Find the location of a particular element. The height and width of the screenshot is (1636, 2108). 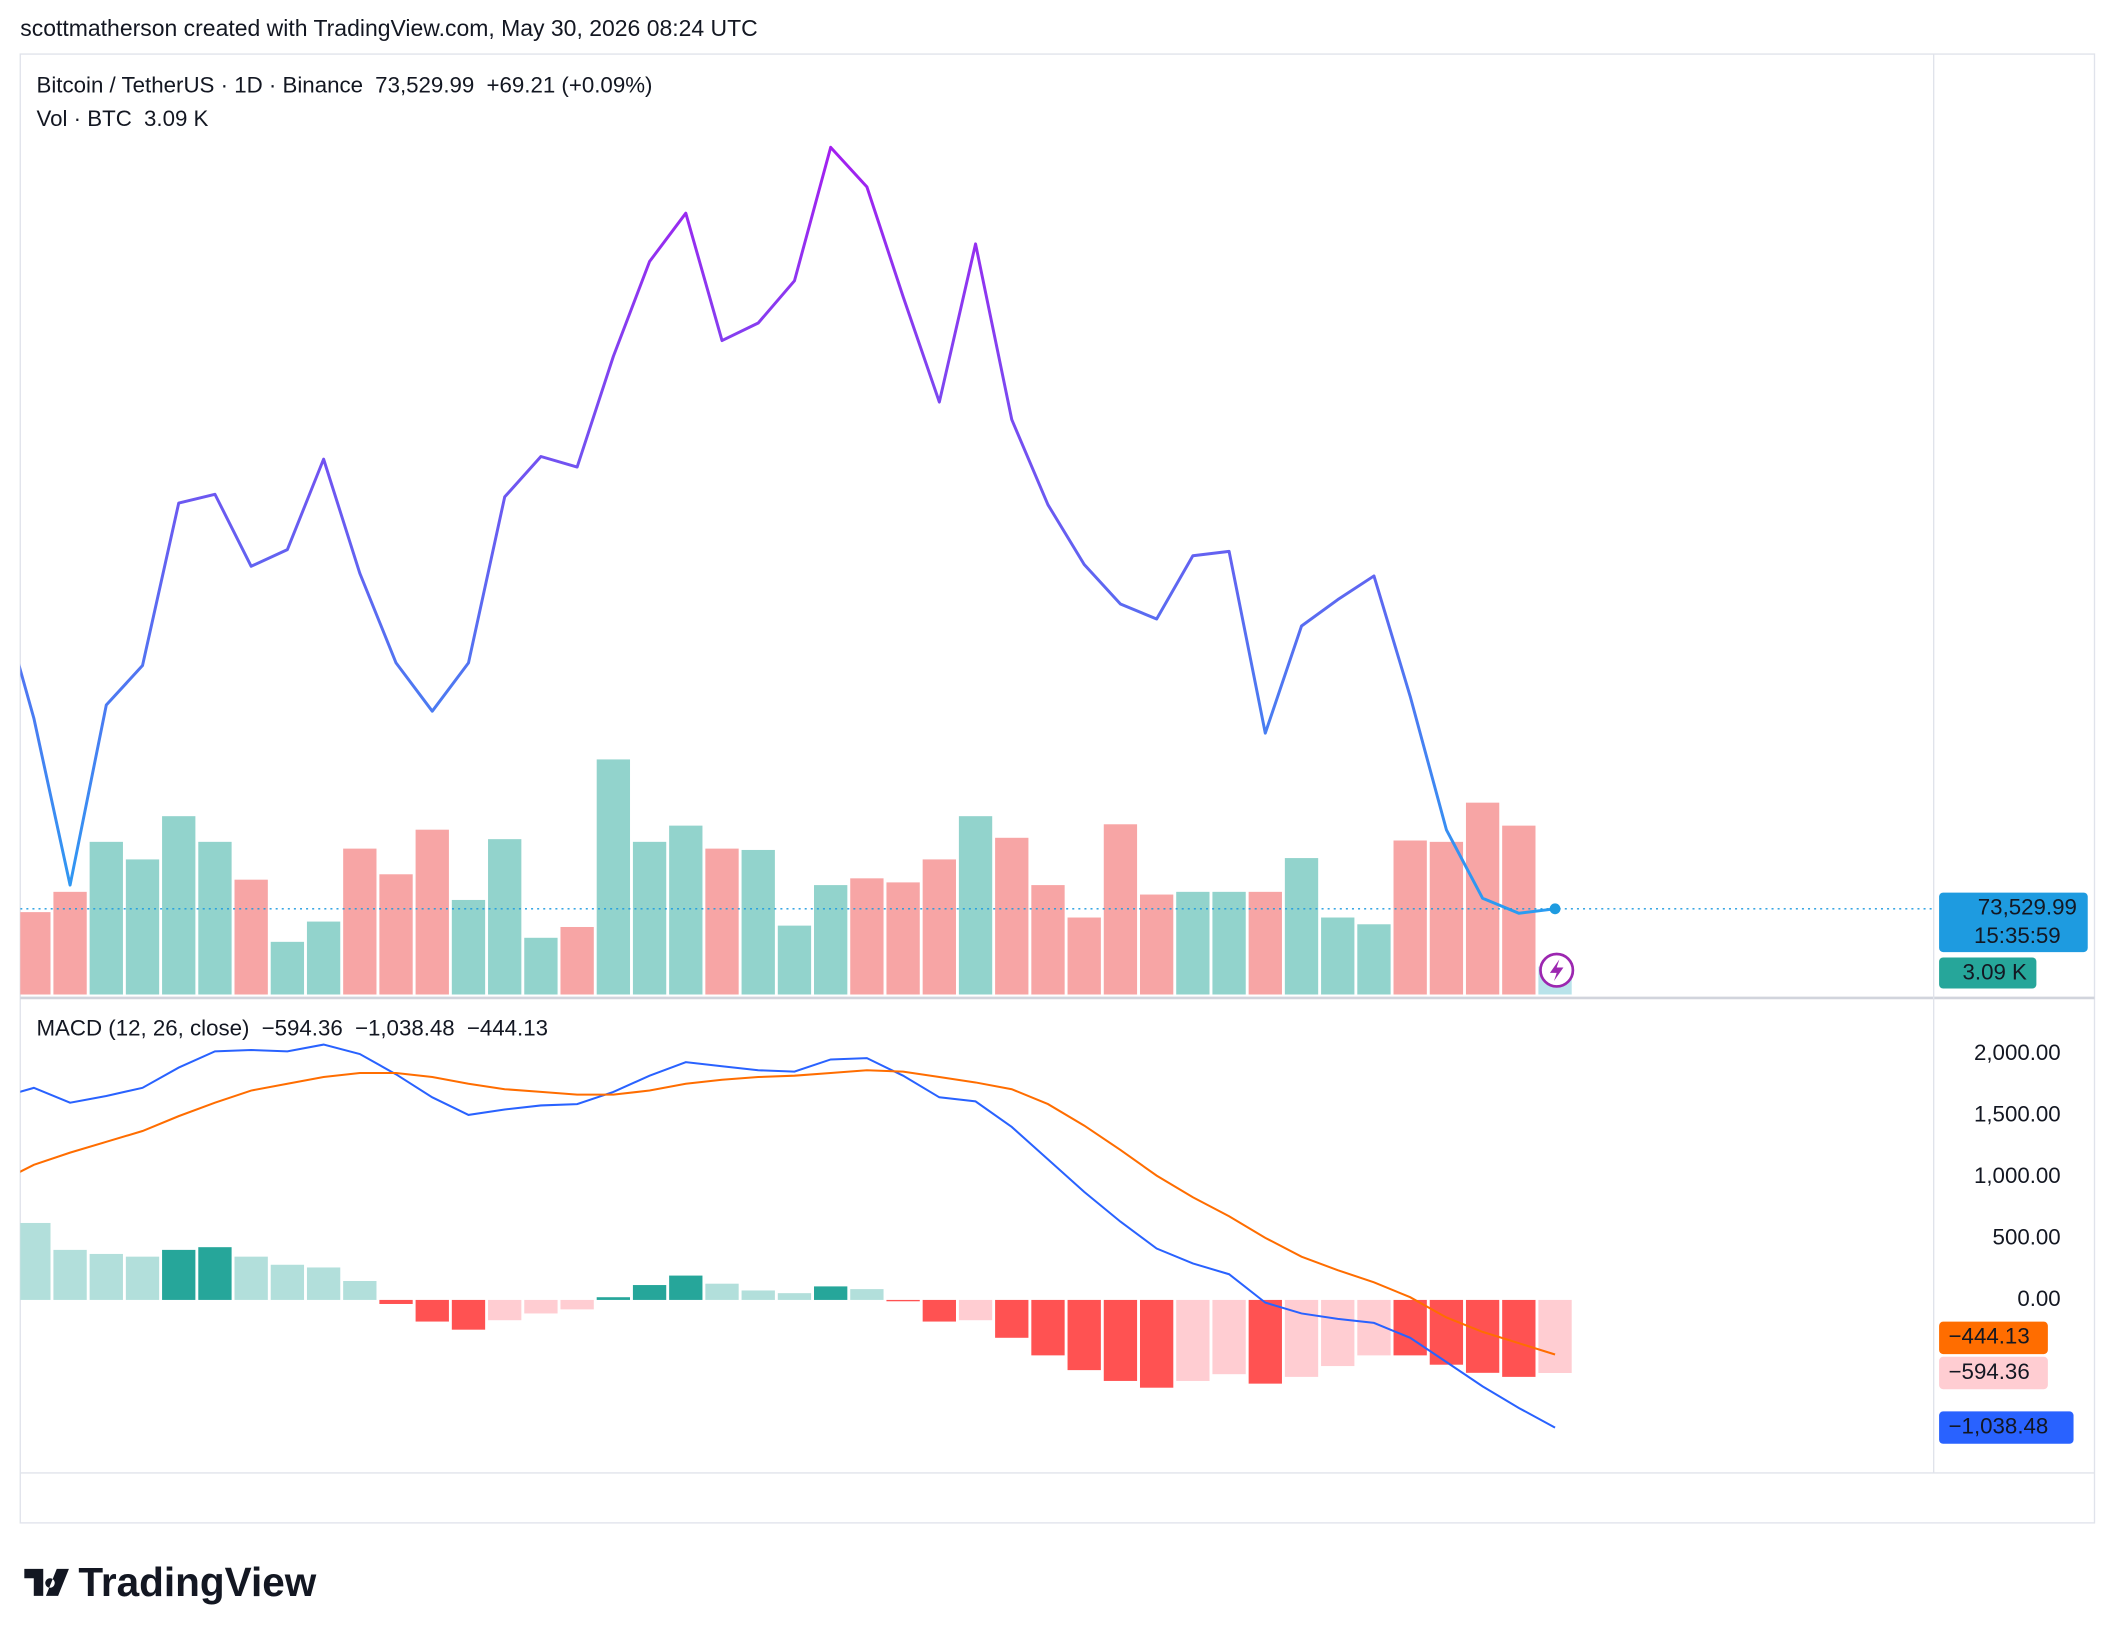

legend-volume-value: 3.09 K is located at coordinates (176, 118).